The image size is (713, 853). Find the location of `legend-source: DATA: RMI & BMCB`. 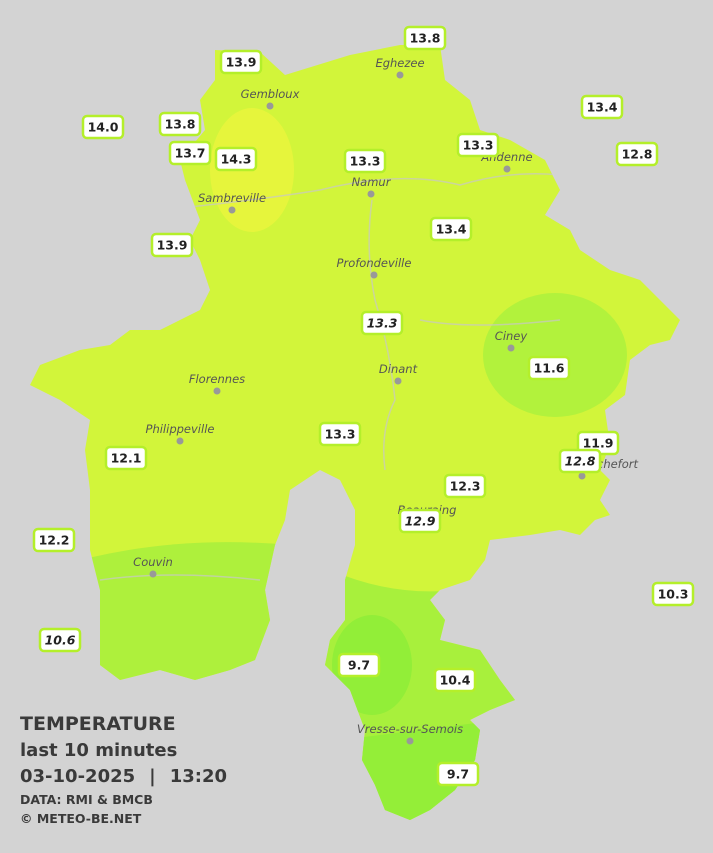

legend-source: DATA: RMI & BMCB is located at coordinates (86, 799).